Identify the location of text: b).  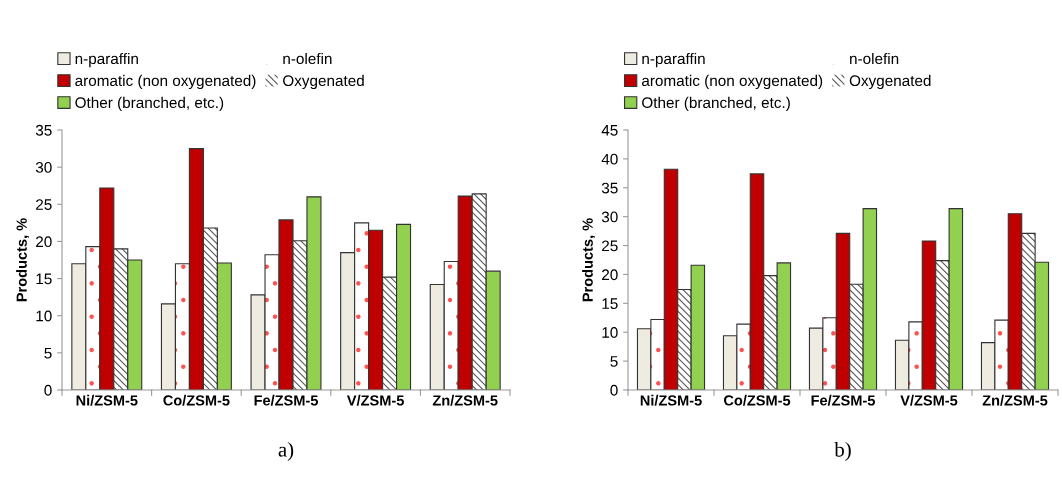
(842, 451).